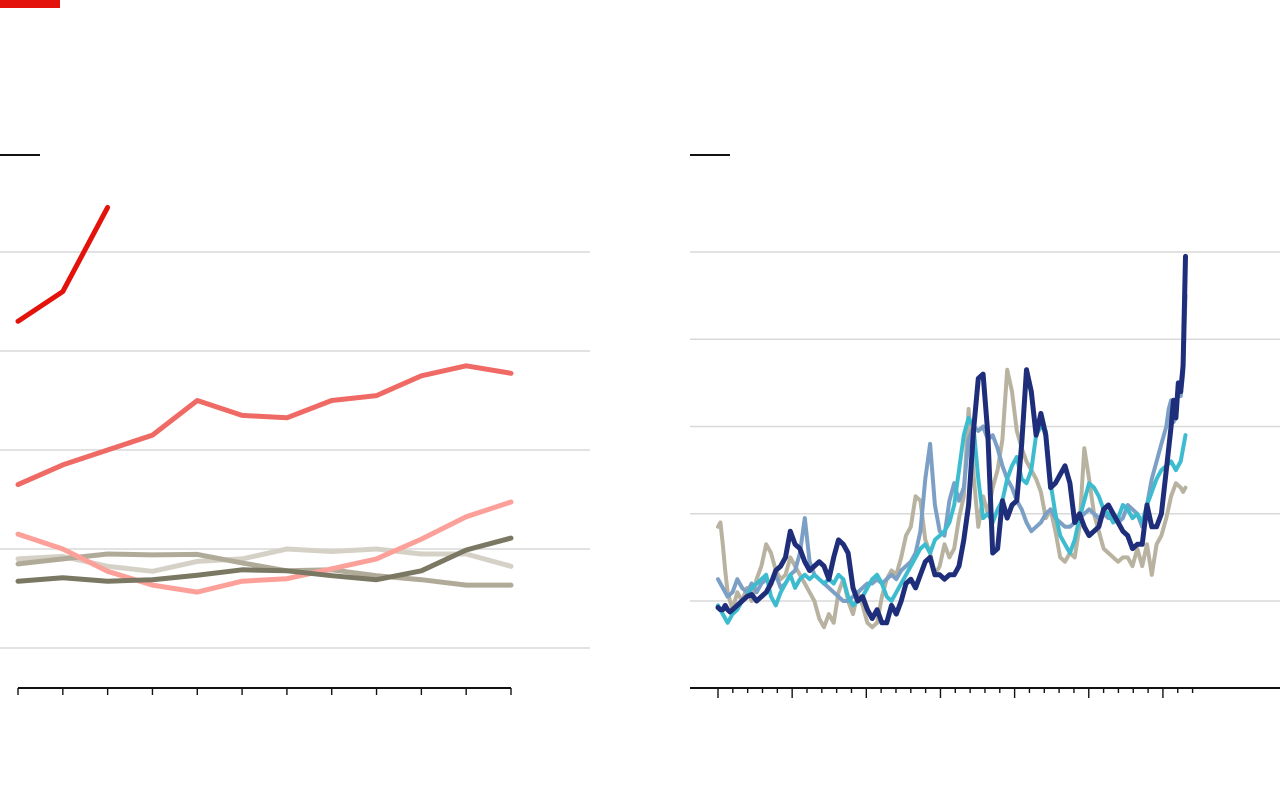 This screenshot has height=800, width=1280. What do you see at coordinates (30, 4) in the screenshot?
I see `accent-bar` at bounding box center [30, 4].